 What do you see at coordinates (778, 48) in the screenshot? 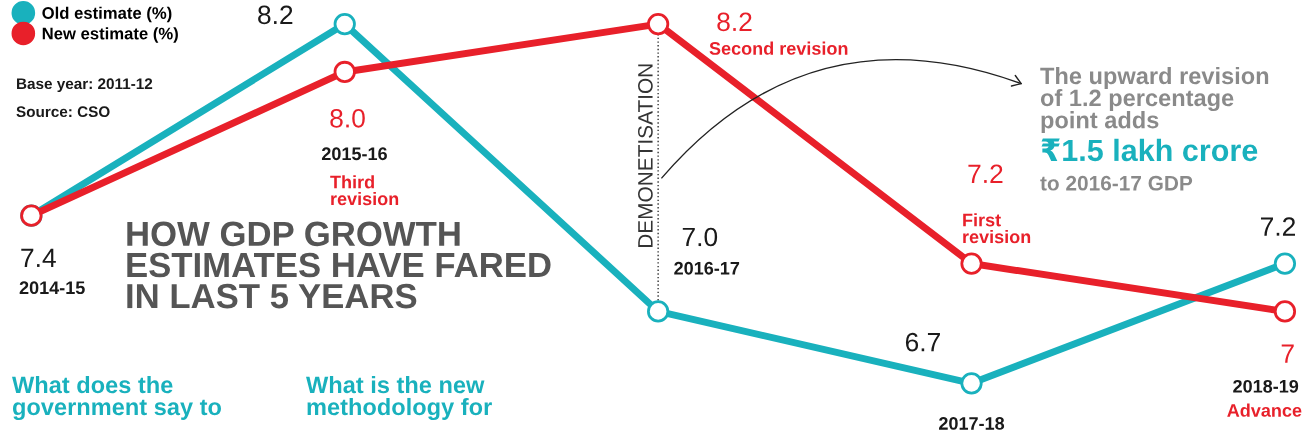
I see `annotation: Second revision` at bounding box center [778, 48].